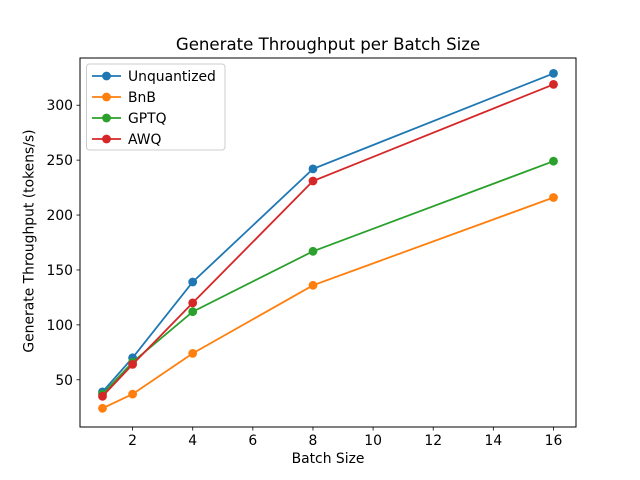  I want to click on legend-entry: GPTQ, so click(129, 119).